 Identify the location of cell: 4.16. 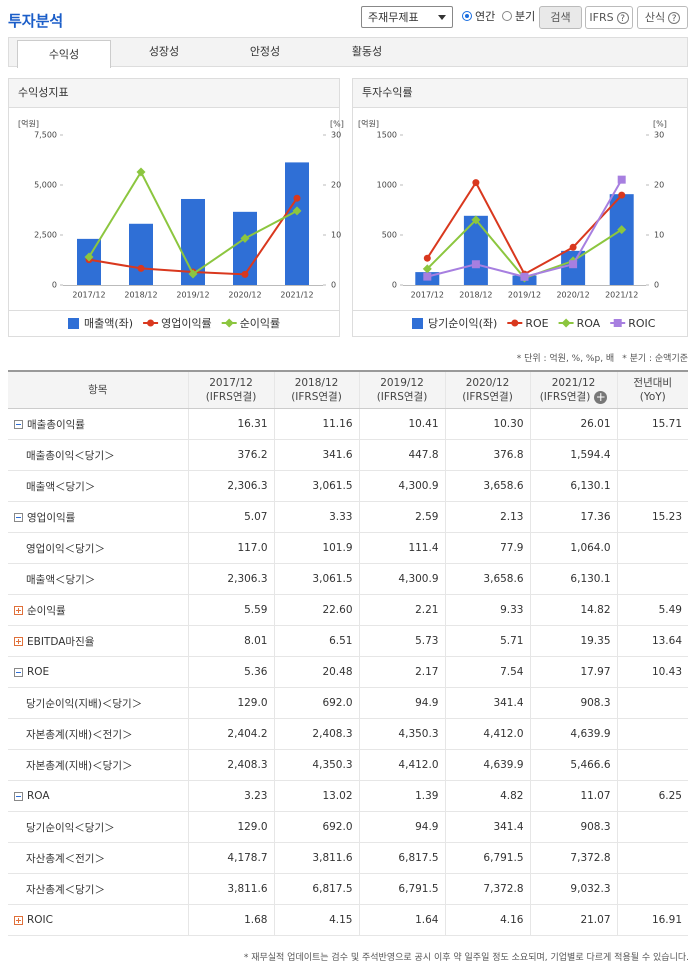
(487, 920).